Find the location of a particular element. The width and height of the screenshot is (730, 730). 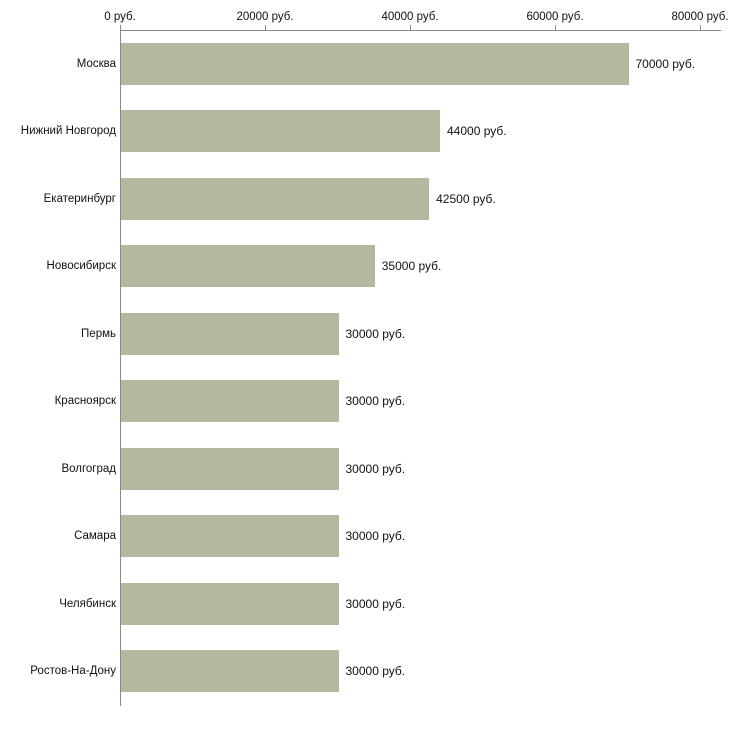

y-axis-category-label: Самара is located at coordinates (95, 536).